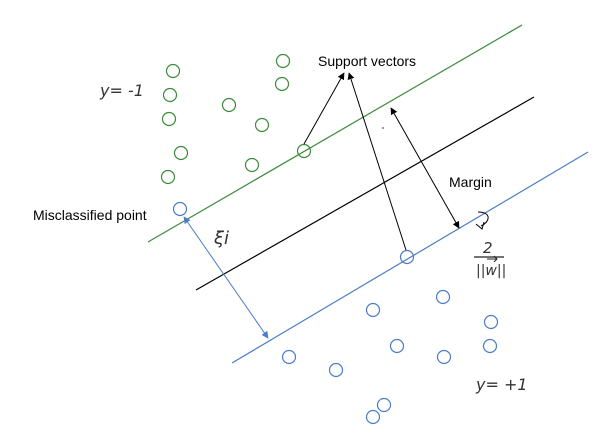 This screenshot has width=594, height=446. Describe the element at coordinates (180, 209) in the screenshot. I see `misclassified-point` at that location.